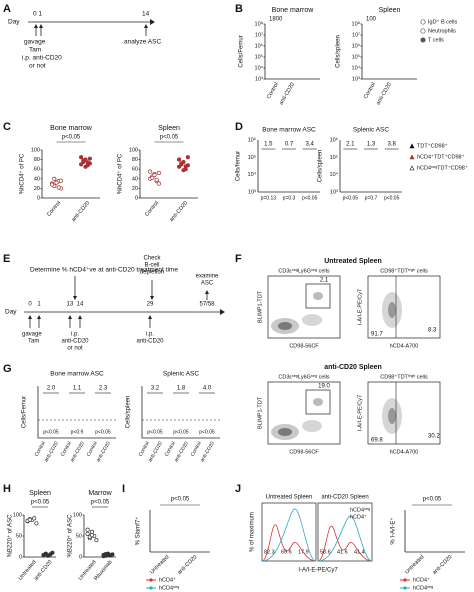 Image resolution: width=474 pixels, height=592 pixels. I want to click on histogram-red, so click(289, 543).